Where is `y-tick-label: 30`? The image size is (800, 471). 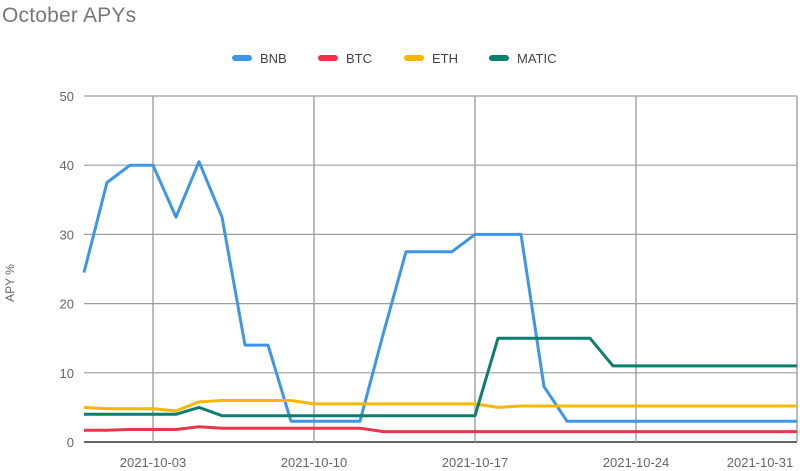
y-tick-label: 30 is located at coordinates (67, 234).